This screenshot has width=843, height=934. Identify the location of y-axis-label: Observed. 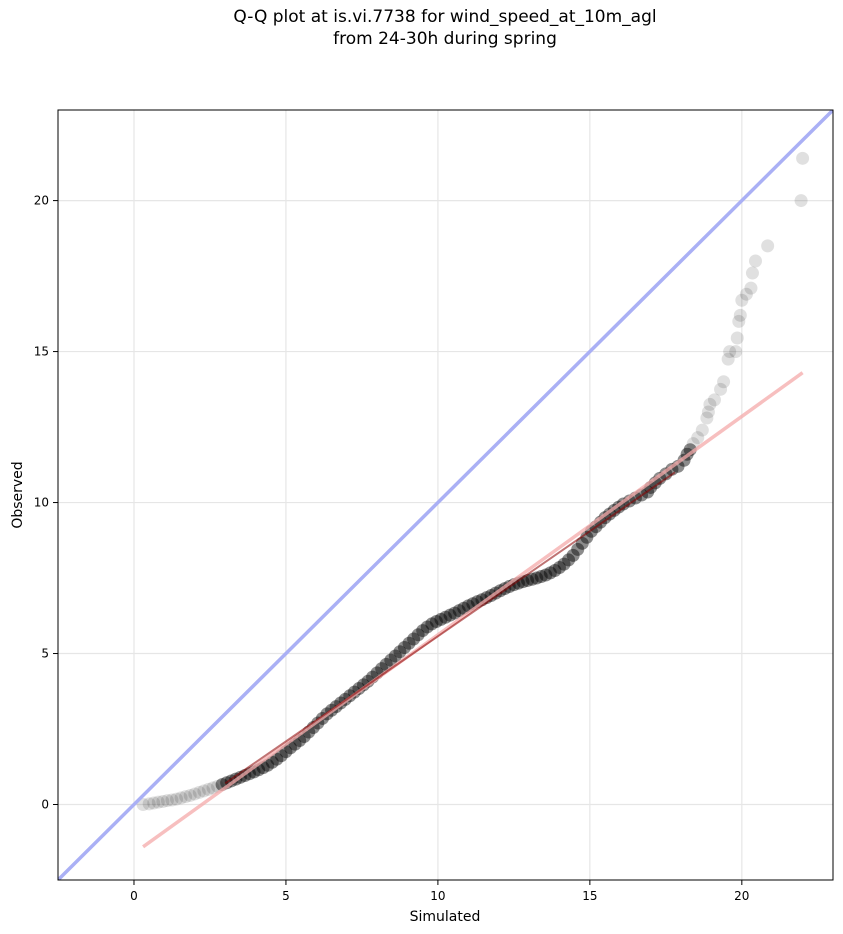
(18, 494).